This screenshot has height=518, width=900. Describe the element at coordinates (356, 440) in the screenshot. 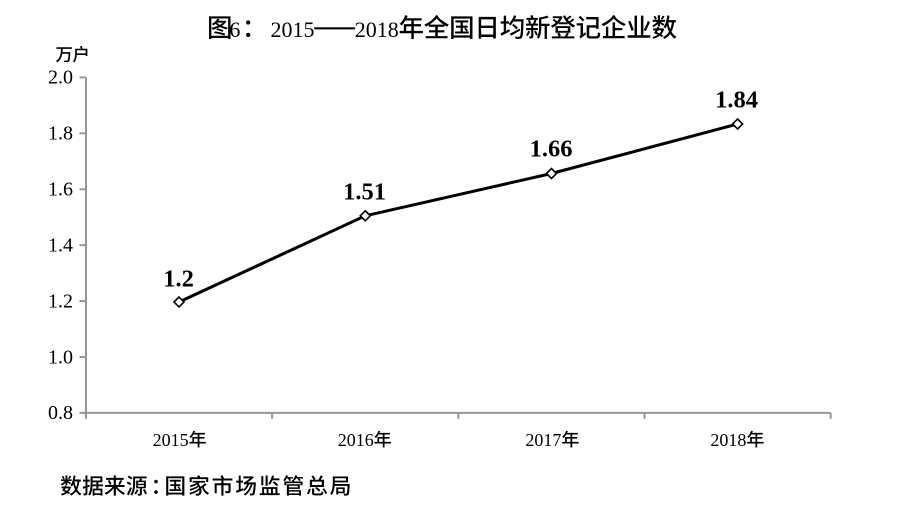

I see `svg-text: 2016` at that location.